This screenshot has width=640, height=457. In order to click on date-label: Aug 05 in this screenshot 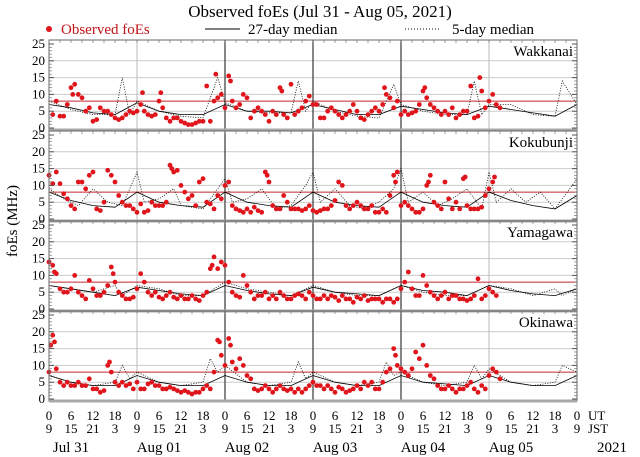, I will do `click(511, 448)`.